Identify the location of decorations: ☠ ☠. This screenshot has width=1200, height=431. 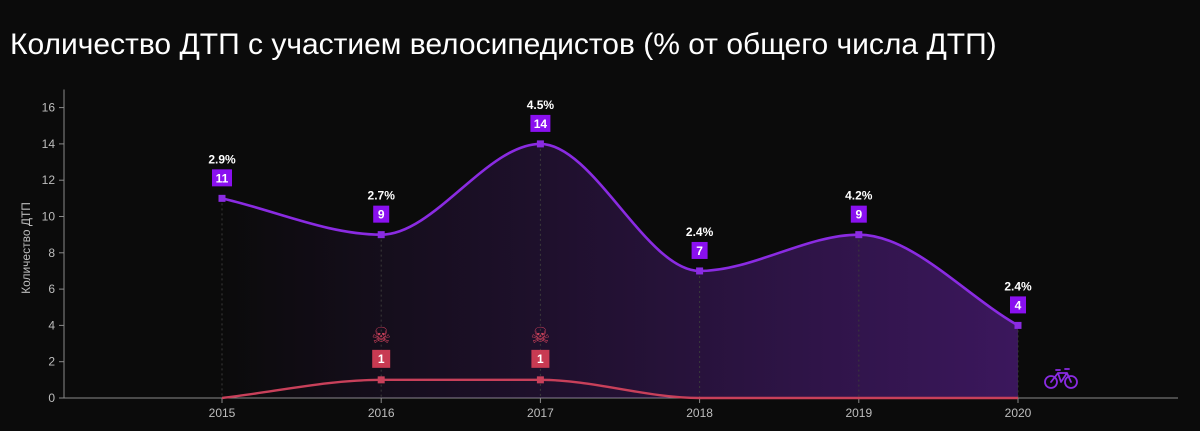
(724, 356).